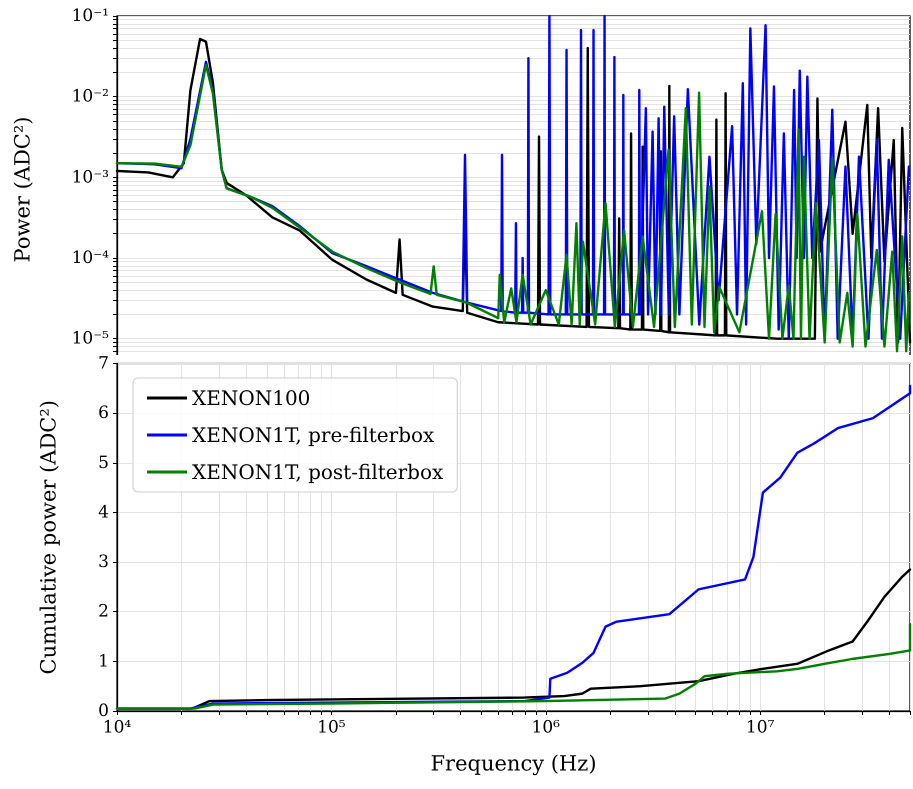 This screenshot has height=789, width=913. Describe the element at coordinates (91, 258) in the screenshot. I see `y-tick-label: 10⁻⁴` at that location.